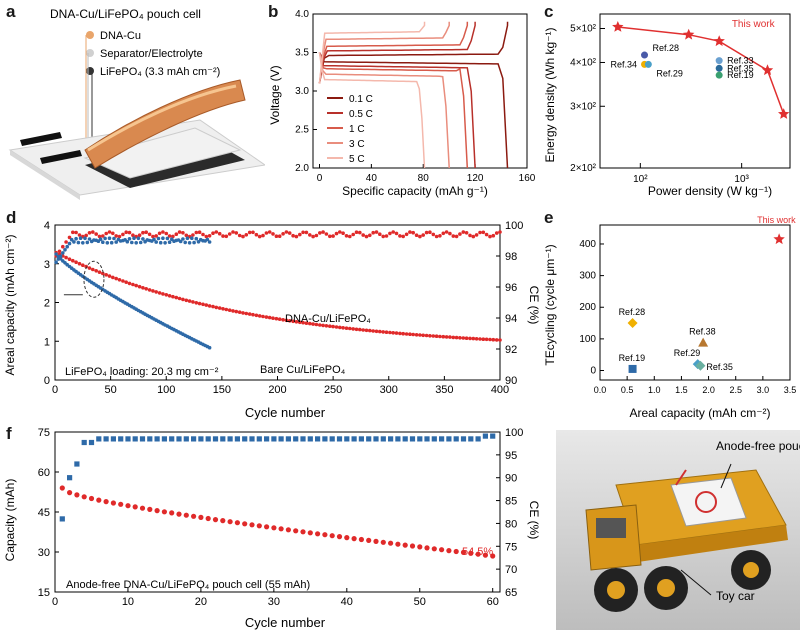 The width and height of the screenshot is (800, 630). What do you see at coordinates (320, 178) in the screenshot?
I see `chart-b-xtick-label: 0` at bounding box center [320, 178].